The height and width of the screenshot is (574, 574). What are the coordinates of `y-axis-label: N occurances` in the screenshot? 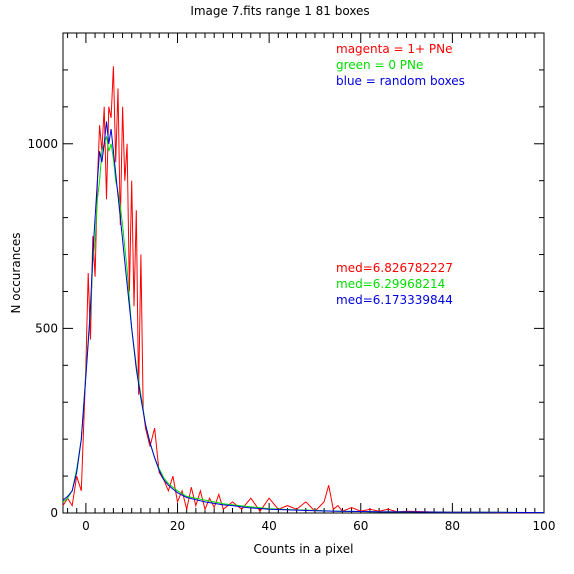 It's located at (16, 272).